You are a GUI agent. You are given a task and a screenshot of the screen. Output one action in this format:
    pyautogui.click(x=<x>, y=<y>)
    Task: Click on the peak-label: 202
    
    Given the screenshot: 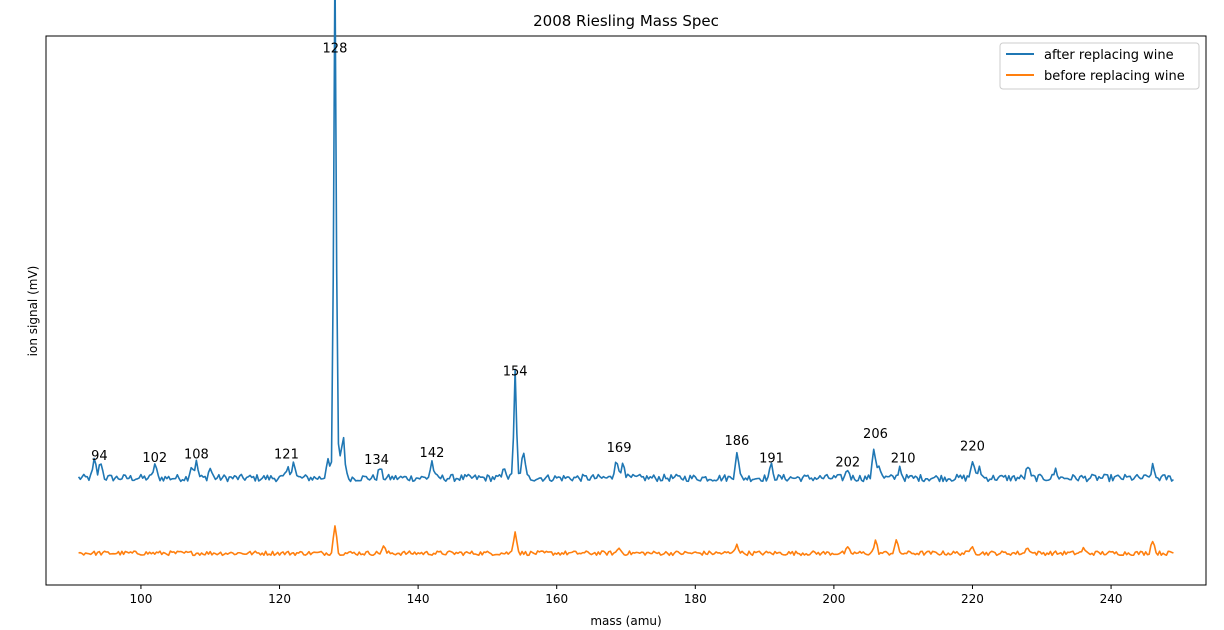 What is the action you would take?
    pyautogui.click(x=847, y=462)
    